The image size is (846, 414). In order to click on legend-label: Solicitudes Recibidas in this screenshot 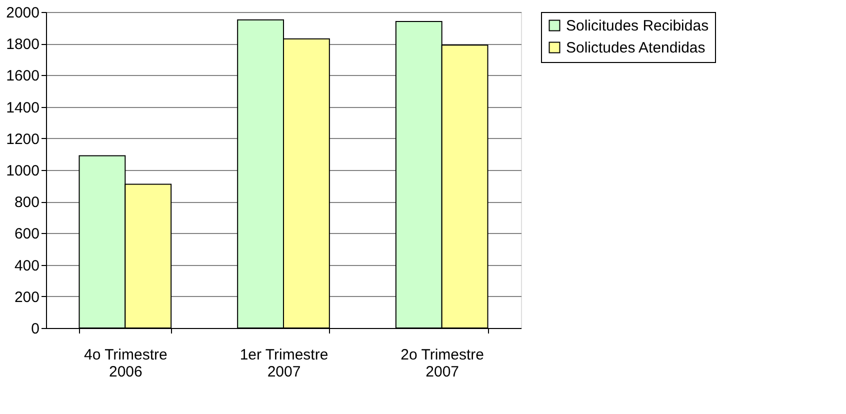, I will do `click(637, 26)`.